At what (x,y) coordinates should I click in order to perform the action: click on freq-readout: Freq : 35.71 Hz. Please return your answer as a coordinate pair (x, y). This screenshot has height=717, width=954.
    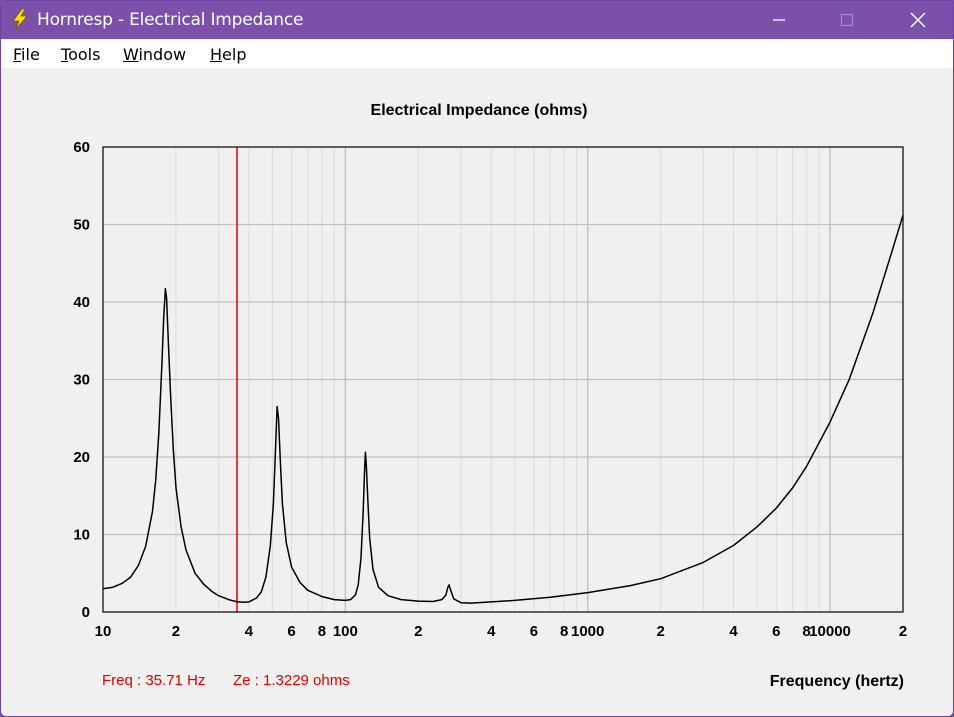
    Looking at the image, I should click on (153, 680).